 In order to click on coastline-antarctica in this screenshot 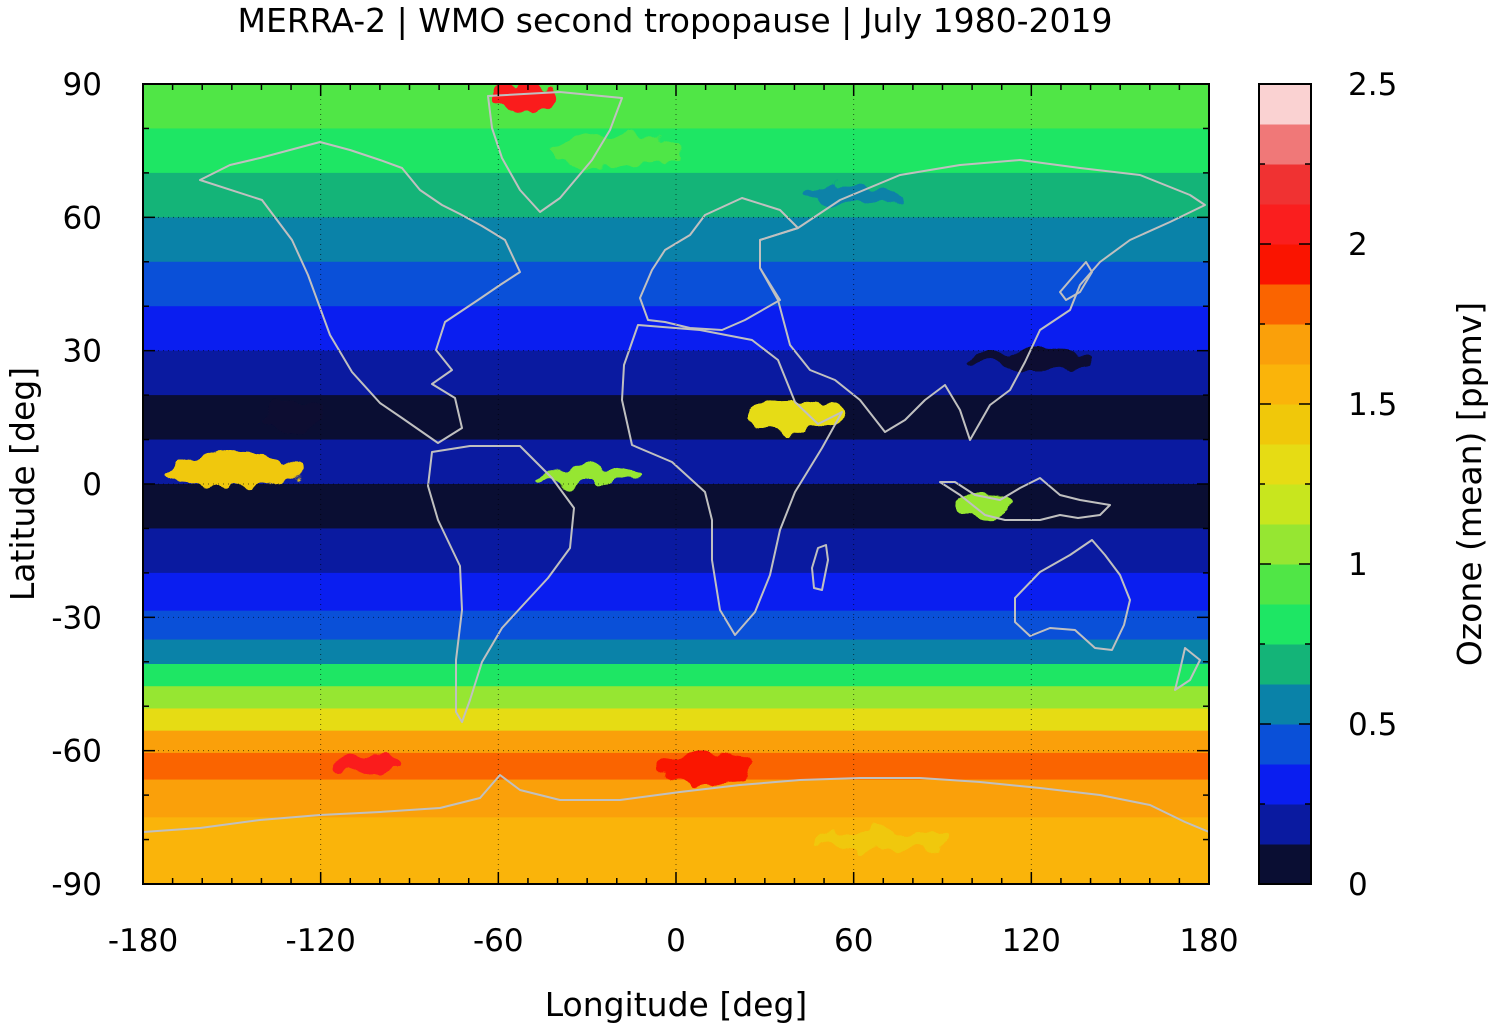, I will do `click(676, 803)`.